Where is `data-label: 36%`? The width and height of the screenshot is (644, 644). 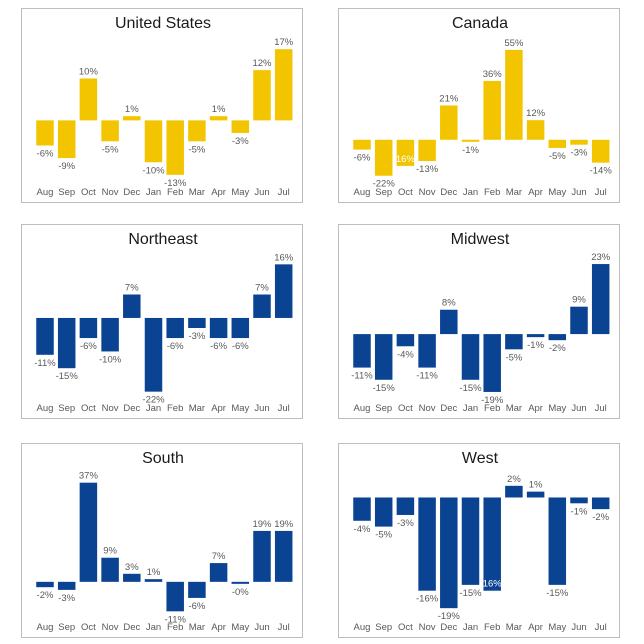
data-label: 36% is located at coordinates (493, 74).